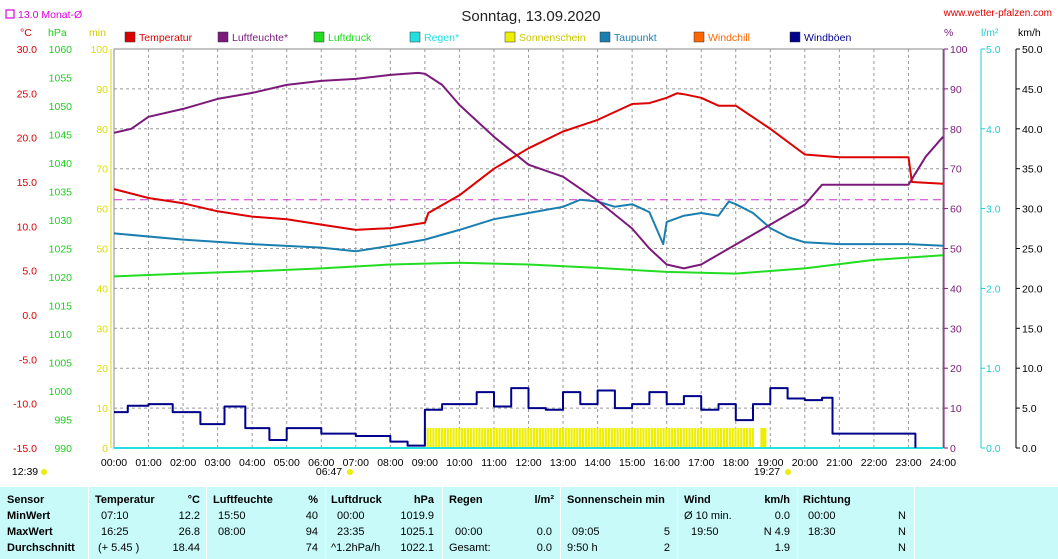  What do you see at coordinates (956, 90) in the screenshot?
I see `pct-axis-tick: 90` at bounding box center [956, 90].